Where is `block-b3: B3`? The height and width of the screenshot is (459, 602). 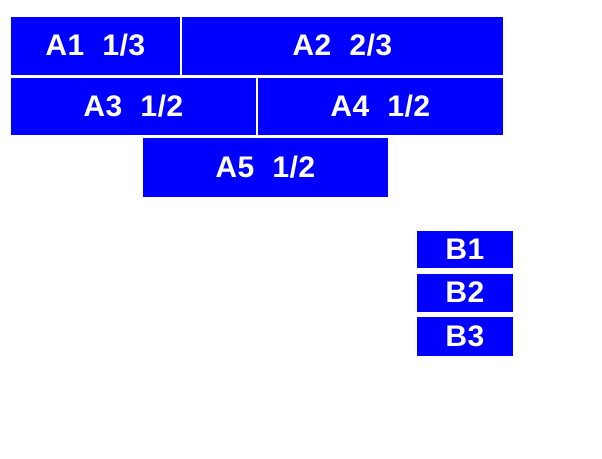 block-b3: B3 is located at coordinates (465, 336).